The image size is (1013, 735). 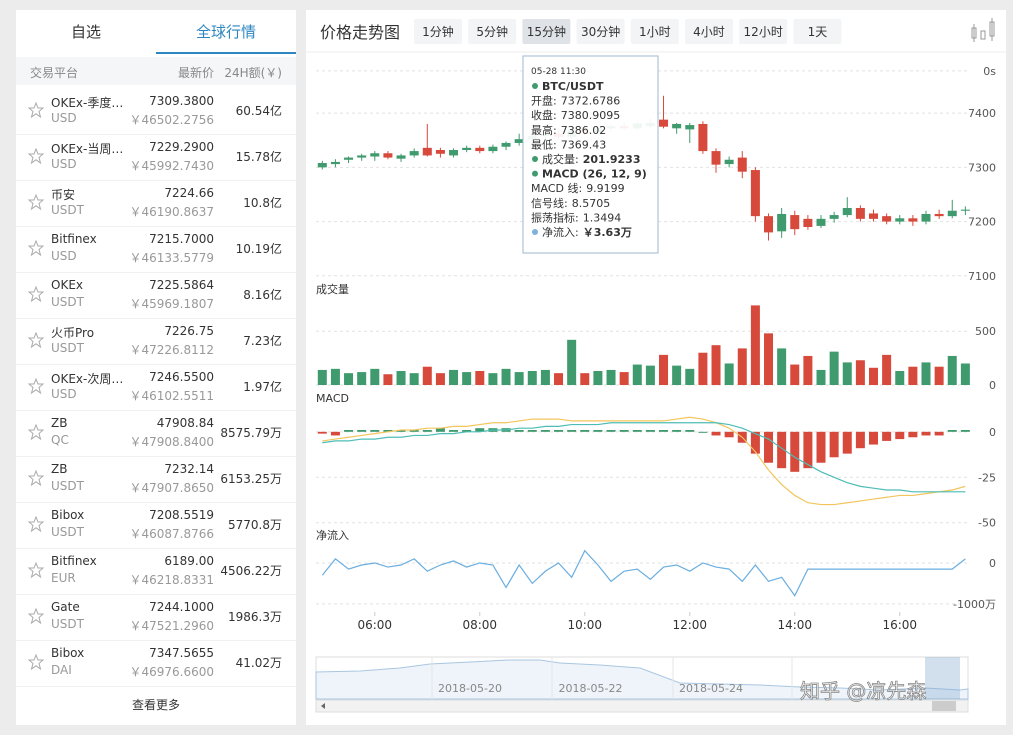 I want to click on chart-type-icon, so click(x=983, y=30).